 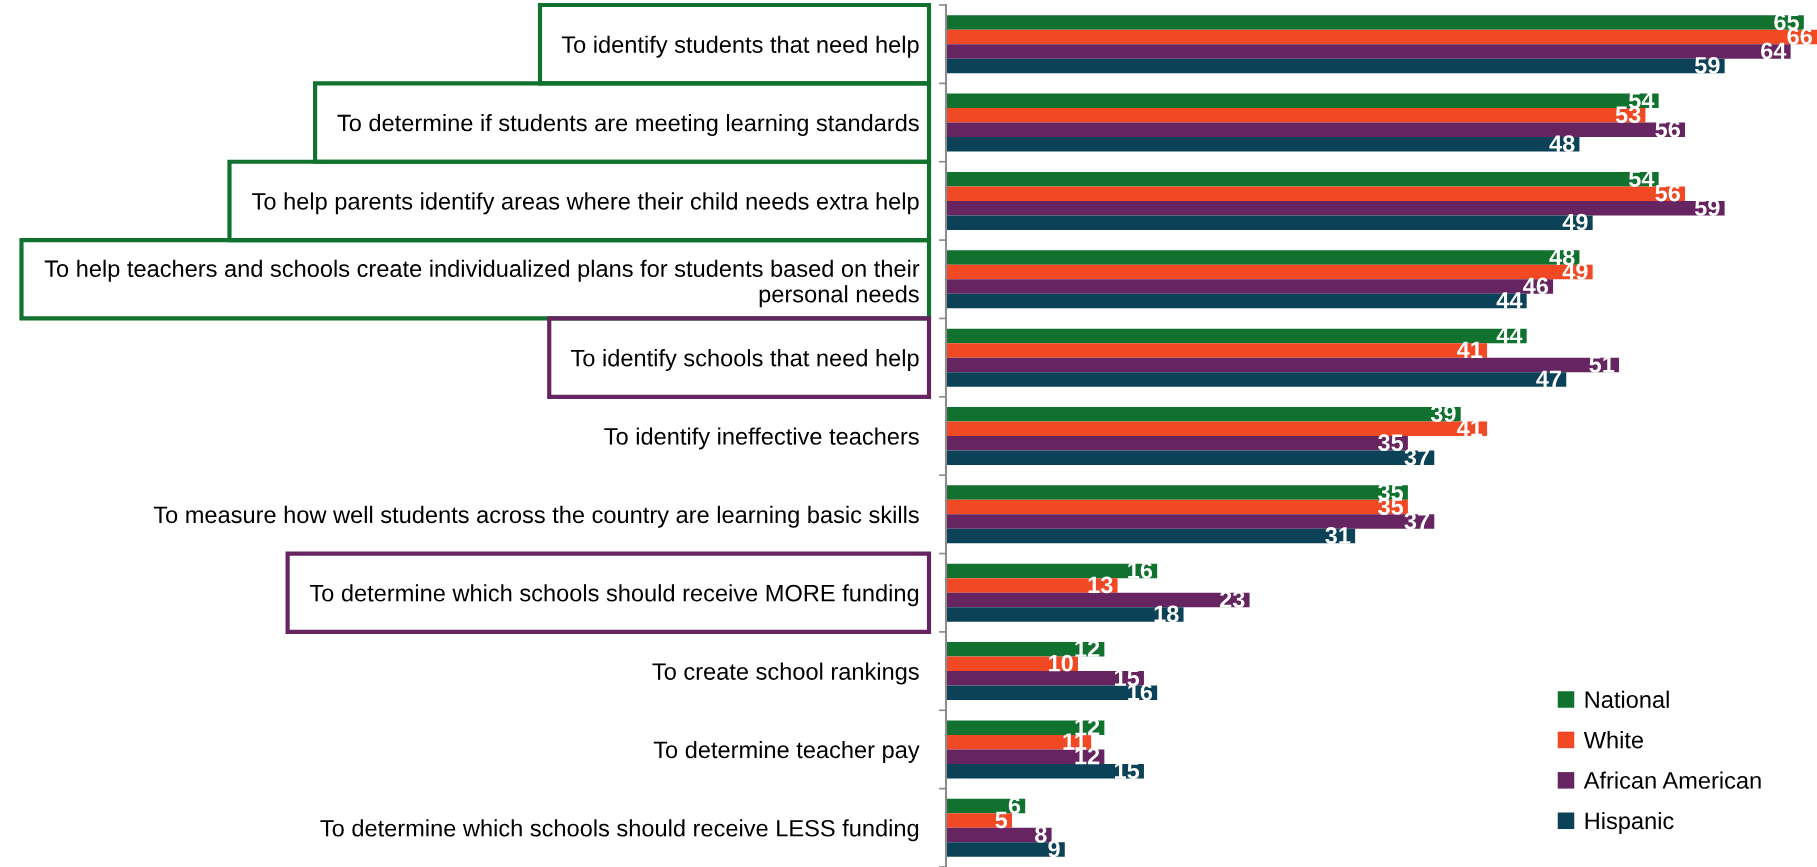 What do you see at coordinates (1672, 780) in the screenshot?
I see `legend-label: African American` at bounding box center [1672, 780].